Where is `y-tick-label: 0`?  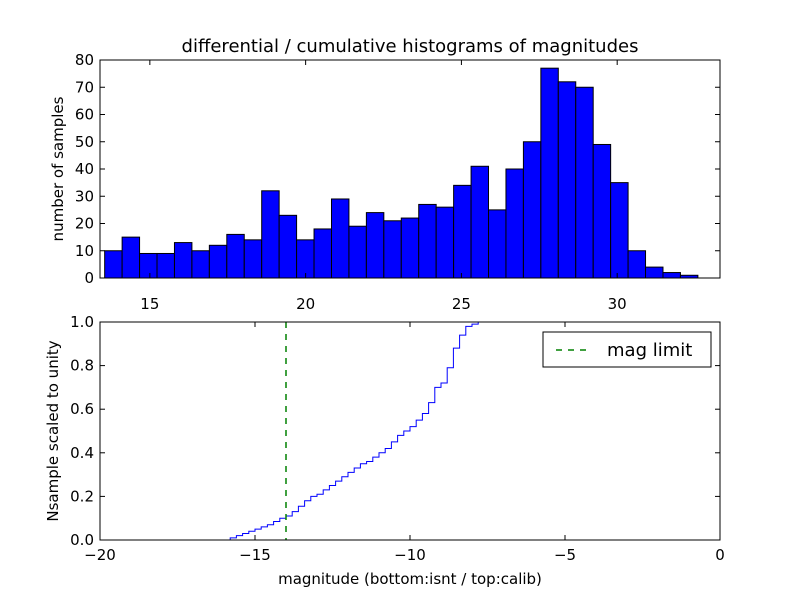 y-tick-label: 0 is located at coordinates (89, 278).